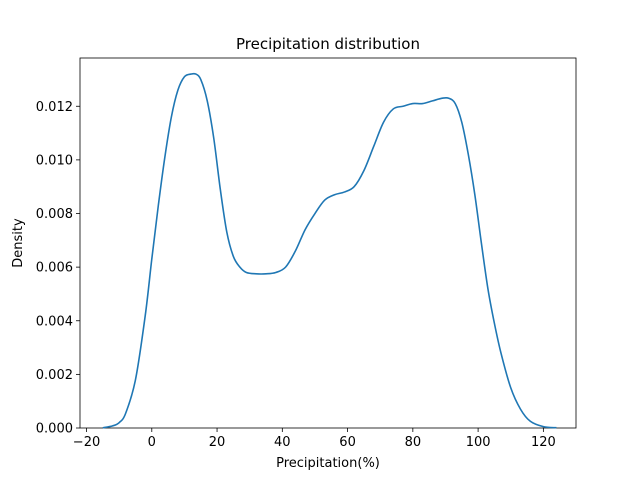 Image resolution: width=640 pixels, height=480 pixels. What do you see at coordinates (347, 442) in the screenshot?
I see `x-tick-label: 60` at bounding box center [347, 442].